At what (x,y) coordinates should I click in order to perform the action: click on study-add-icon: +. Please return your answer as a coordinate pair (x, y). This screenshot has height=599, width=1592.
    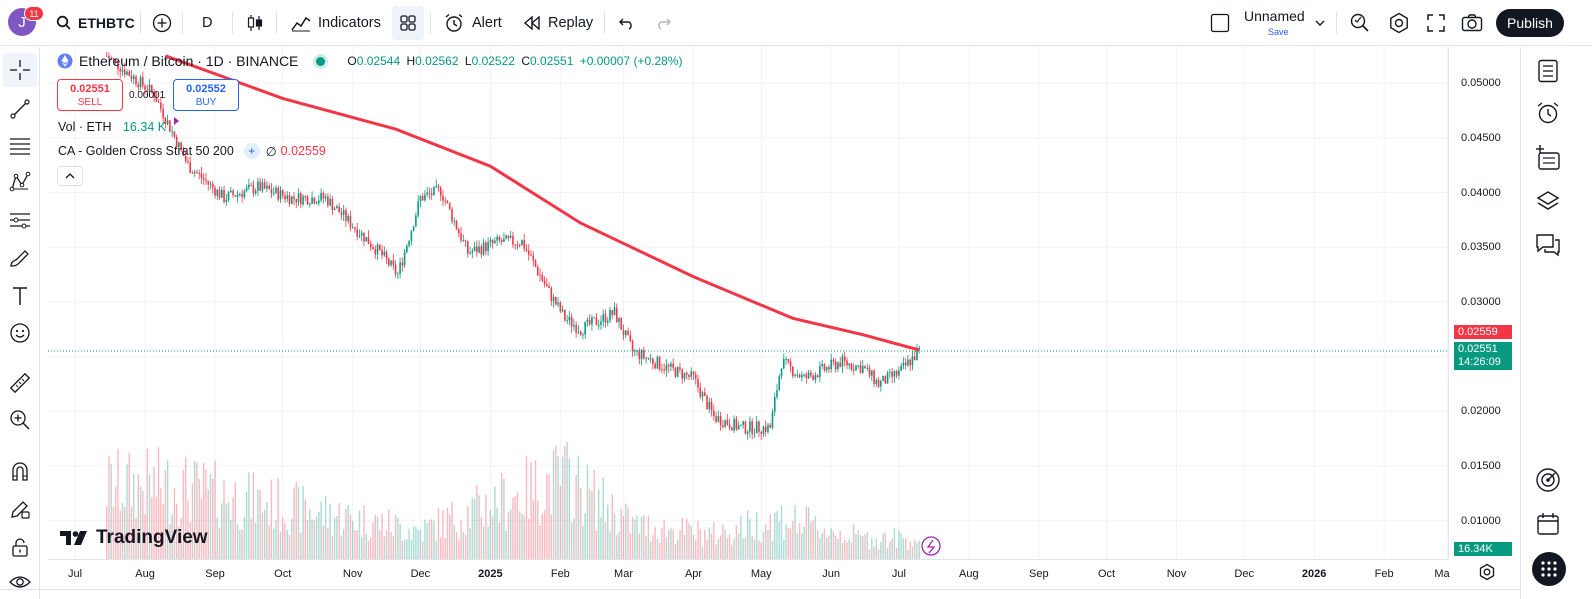
    Looking at the image, I should click on (251, 151).